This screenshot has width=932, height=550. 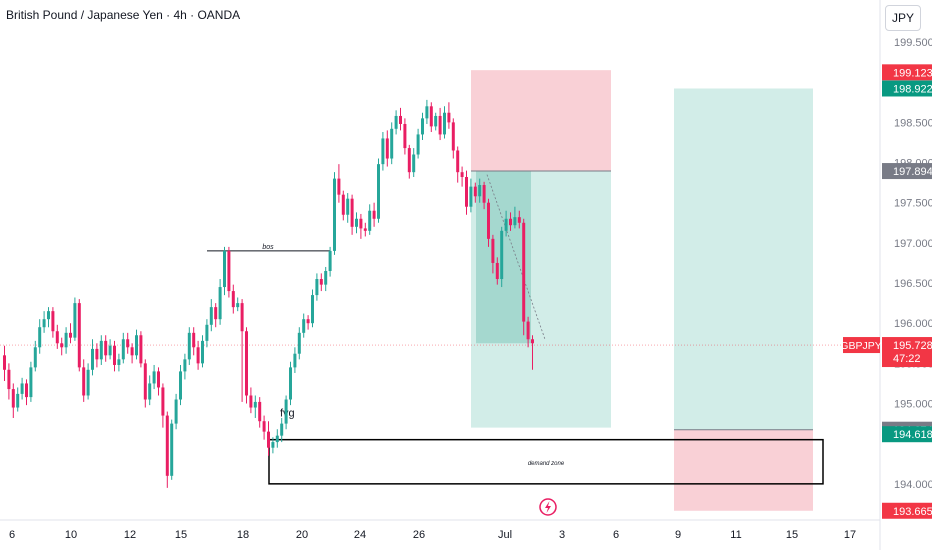 What do you see at coordinates (360, 535) in the screenshot?
I see `x-tick-label: 24` at bounding box center [360, 535].